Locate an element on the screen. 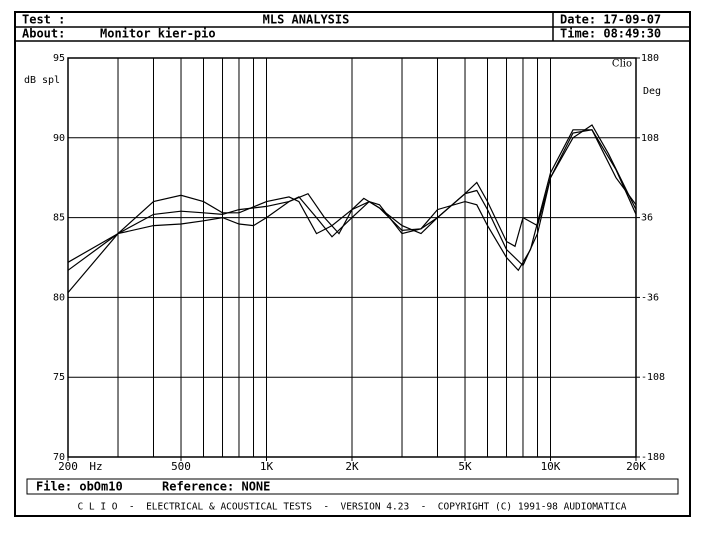 Image resolution: width=705 pixels, height=538 pixels. y2-tick-label: 36 is located at coordinates (647, 218).